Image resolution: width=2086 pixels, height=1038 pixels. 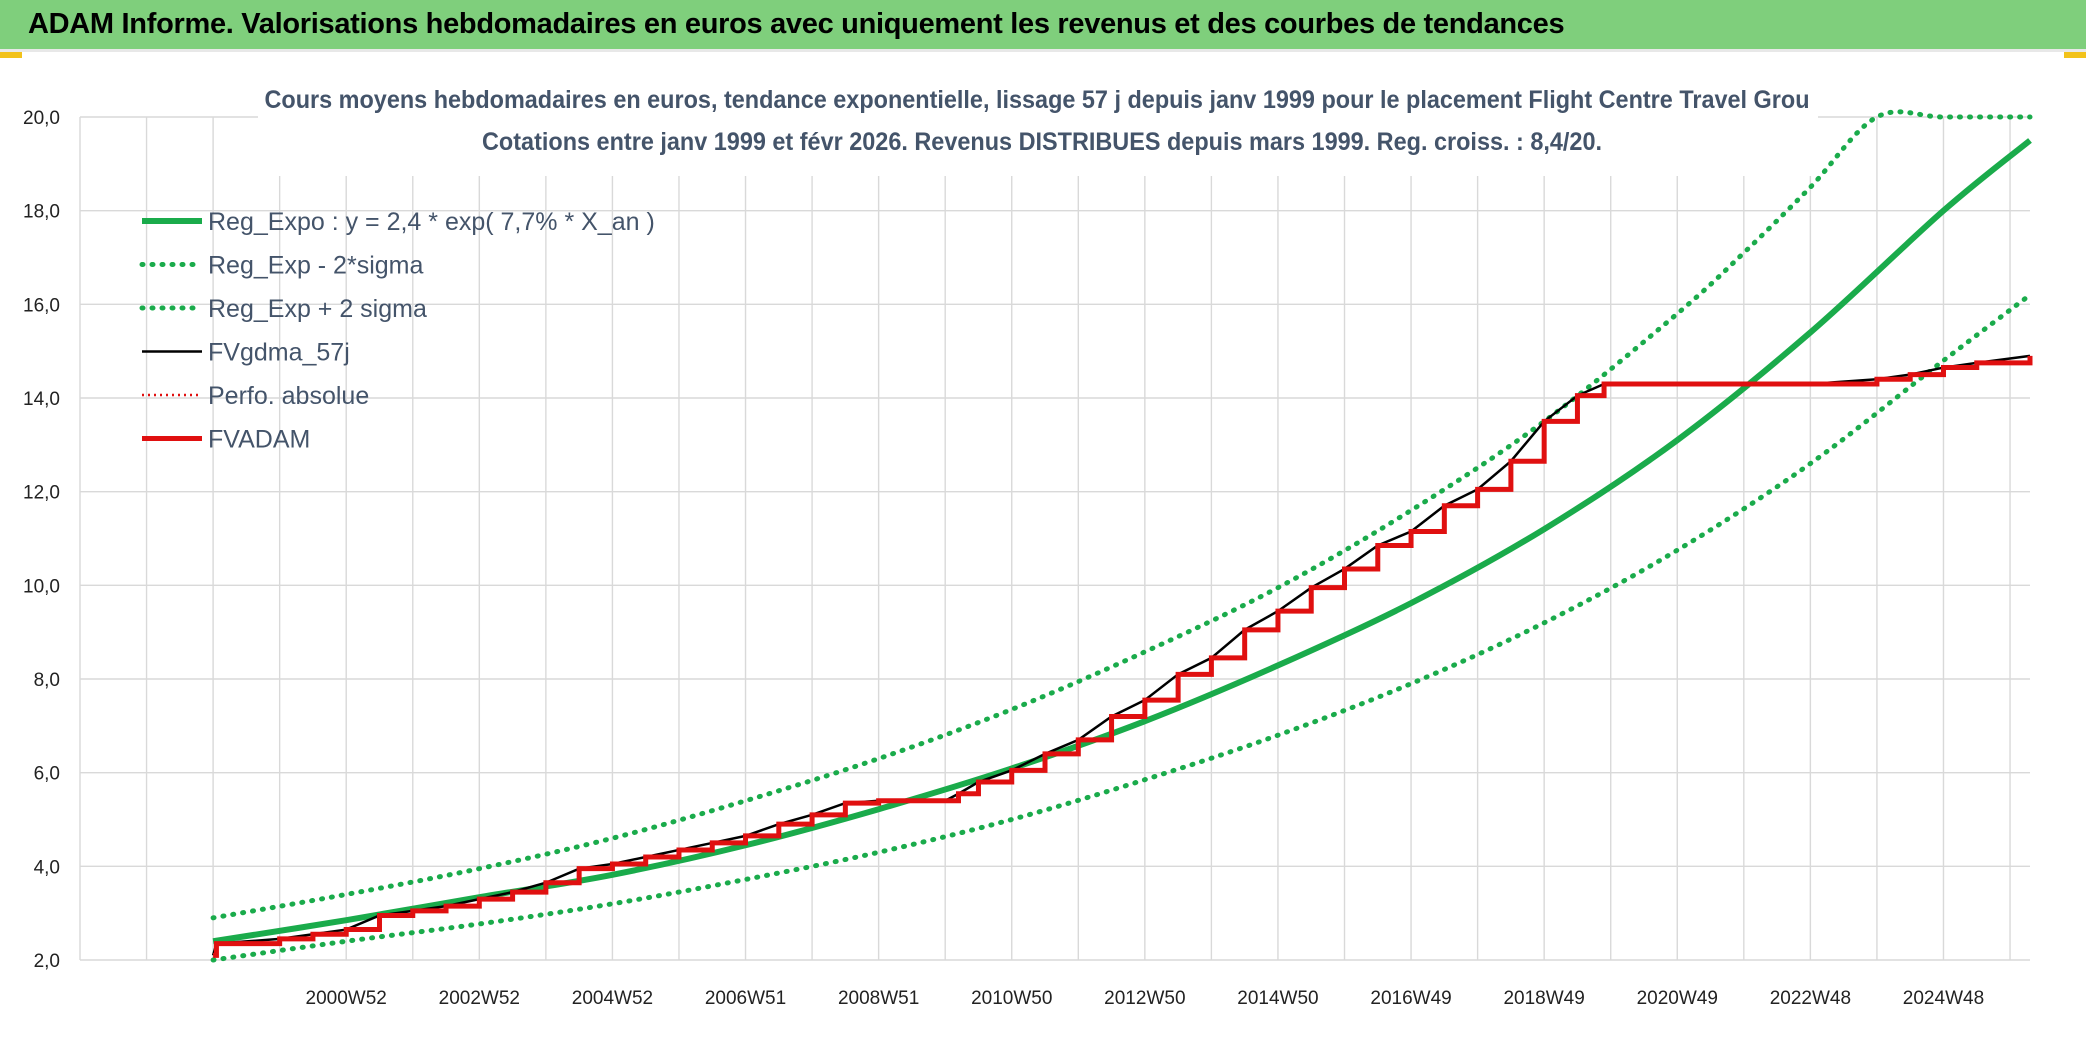 I want to click on x-tick-label: 2002W52, so click(x=479, y=998).